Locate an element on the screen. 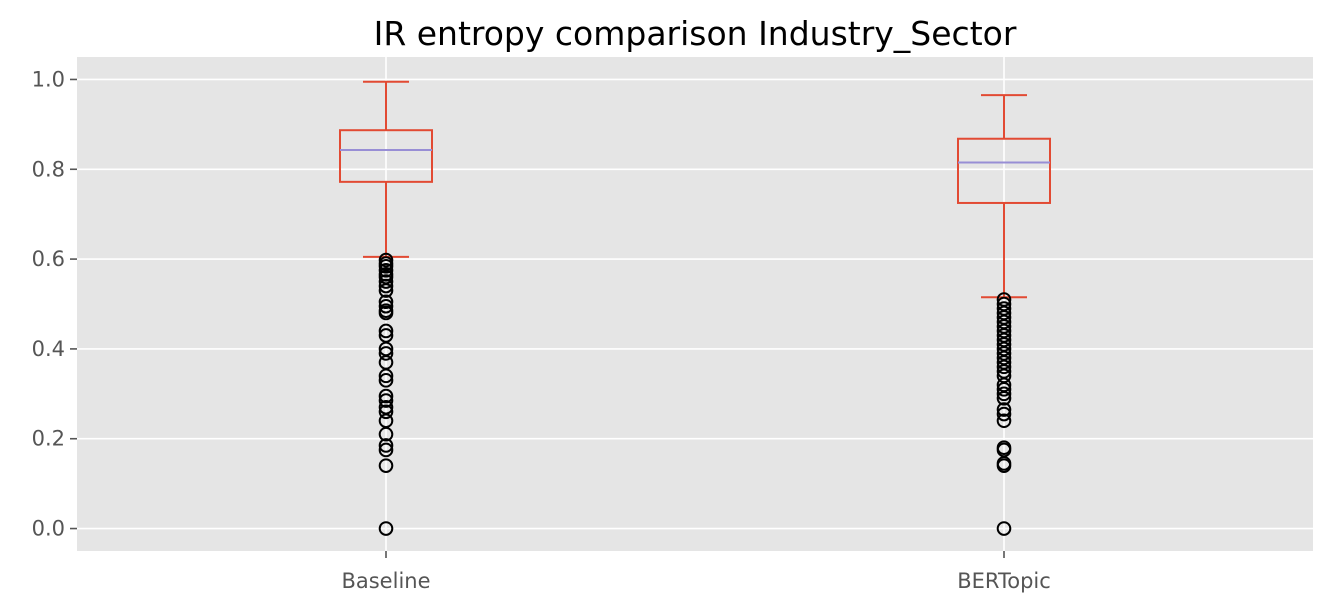  y-tick-label: 0.2 is located at coordinates (48, 439).